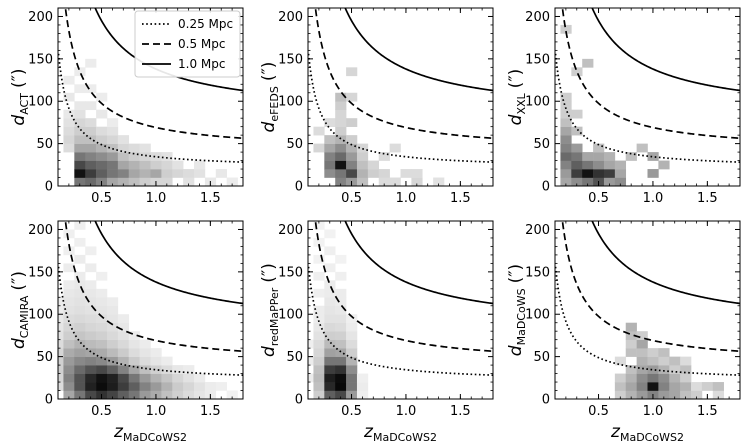 The image size is (748, 443). I want to click on y-tick-label: 150, so click(40, 59).